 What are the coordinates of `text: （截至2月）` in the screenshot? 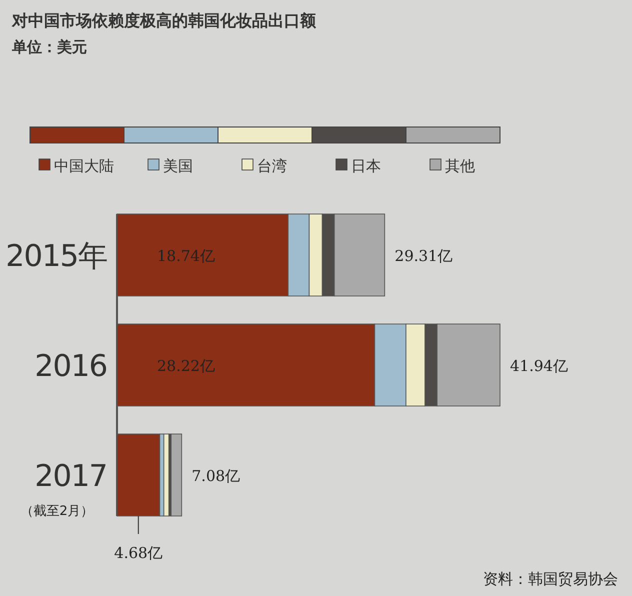 It's located at (57, 511).